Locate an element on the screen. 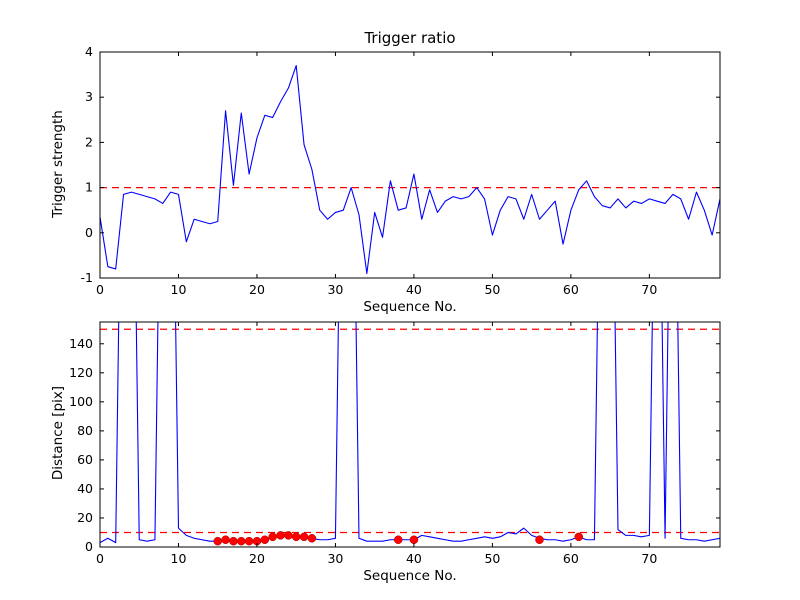 The height and width of the screenshot is (600, 800). top-y-axis-label: Trigger strength is located at coordinates (58, 164).